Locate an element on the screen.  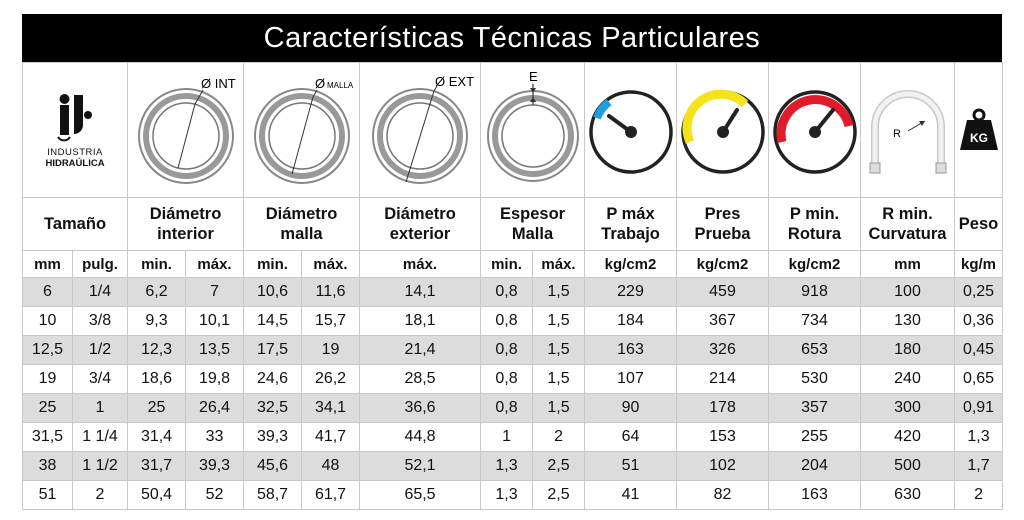
table-cell: 1/4 is located at coordinates (100, 292).